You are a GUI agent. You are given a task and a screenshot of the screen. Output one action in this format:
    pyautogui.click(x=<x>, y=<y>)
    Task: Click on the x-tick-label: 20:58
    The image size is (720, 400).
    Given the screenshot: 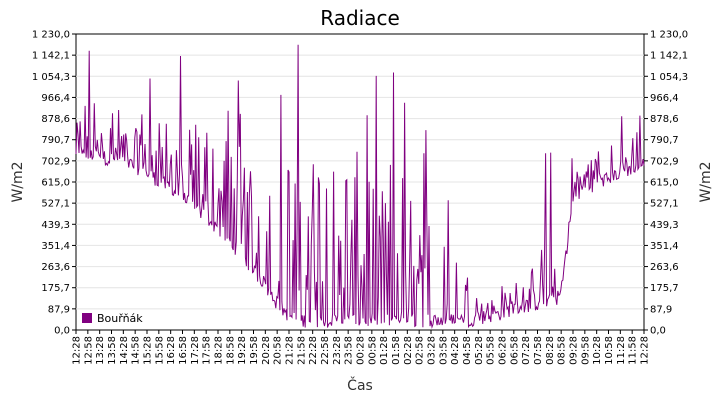 What is the action you would take?
    pyautogui.click(x=278, y=350)
    